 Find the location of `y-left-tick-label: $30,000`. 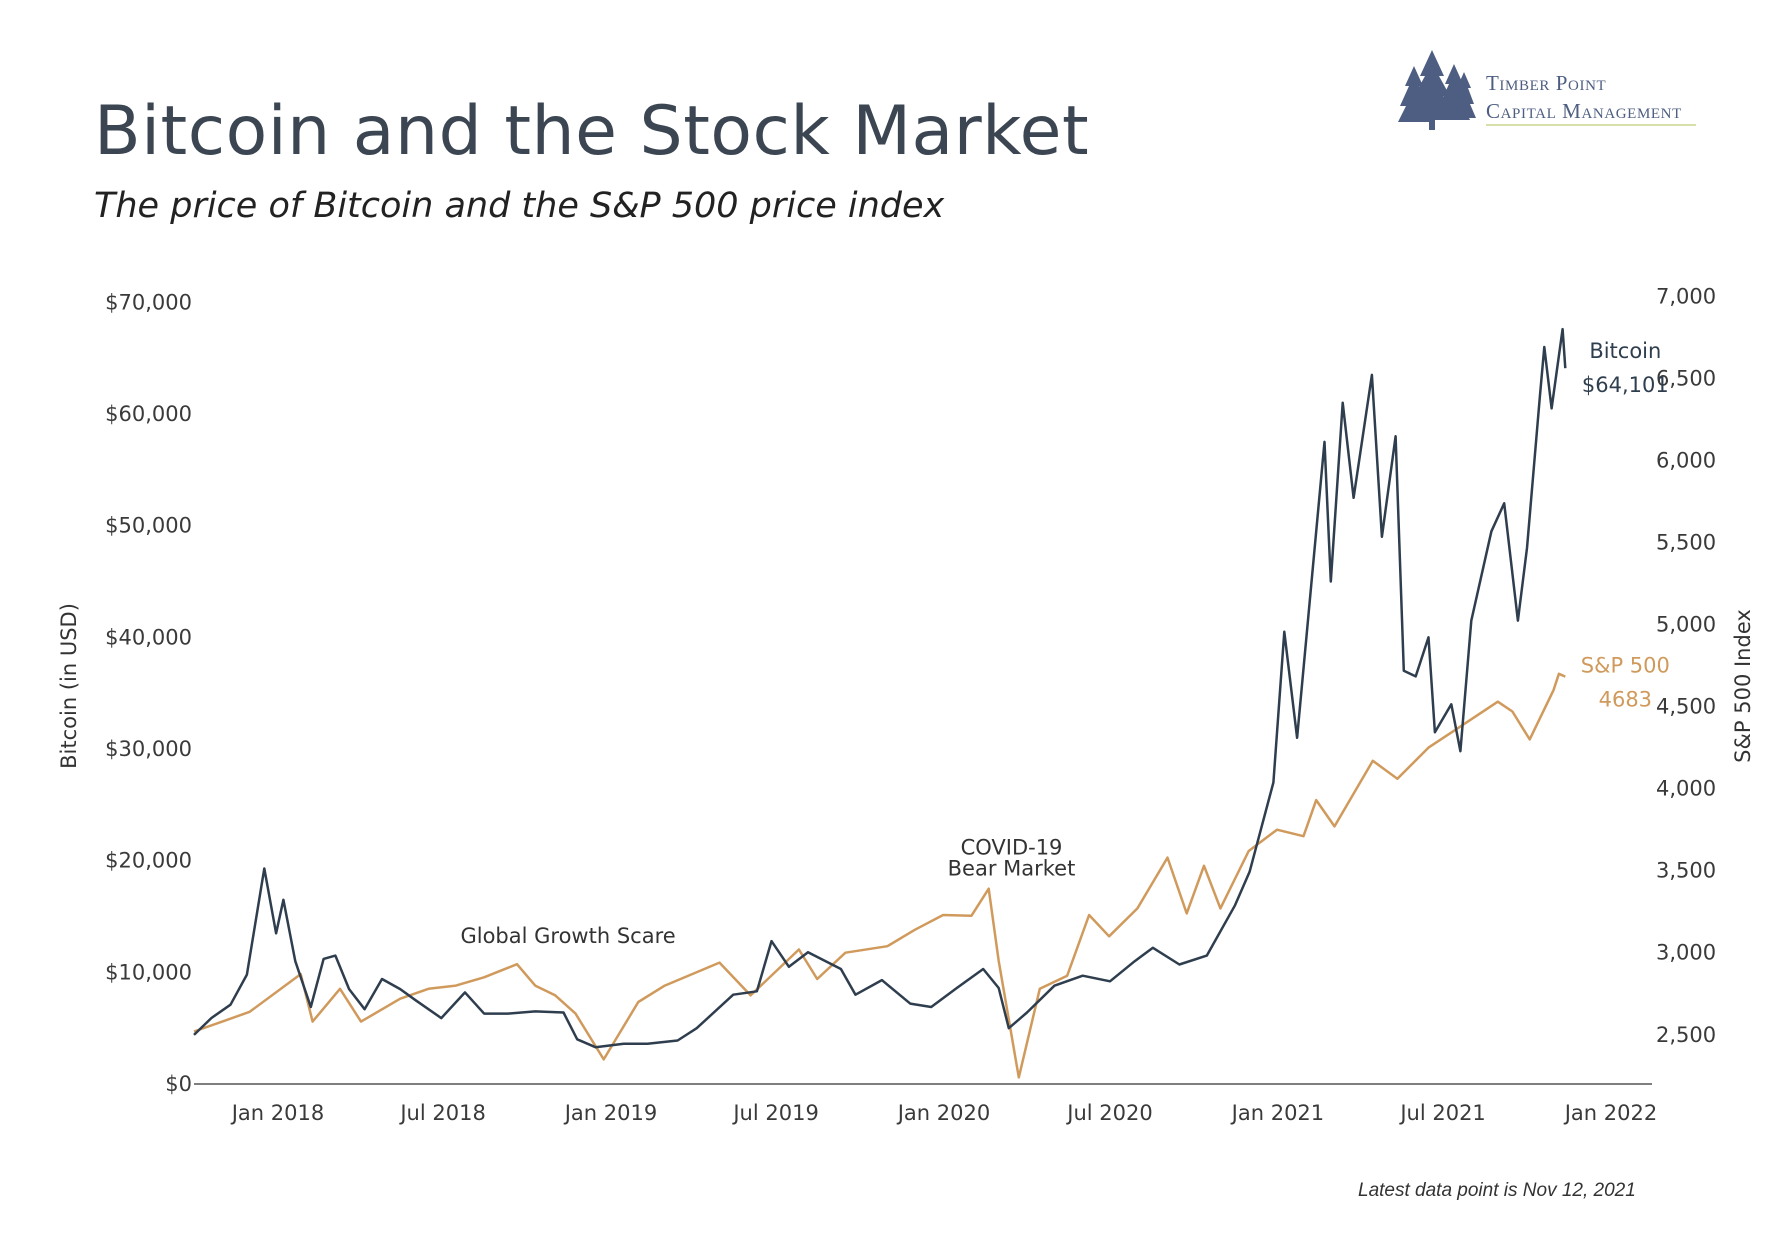

y-left-tick-label: $30,000 is located at coordinates (148, 749).